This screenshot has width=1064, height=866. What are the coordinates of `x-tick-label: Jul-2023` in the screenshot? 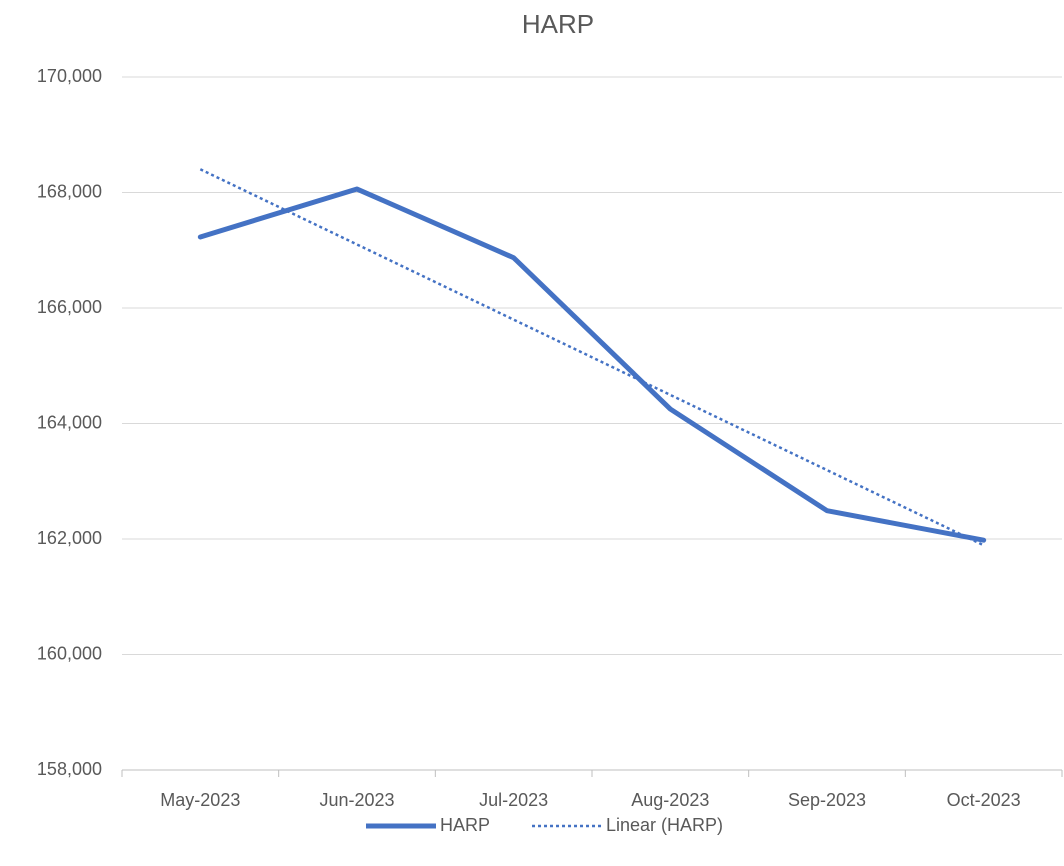 It's located at (513, 800).